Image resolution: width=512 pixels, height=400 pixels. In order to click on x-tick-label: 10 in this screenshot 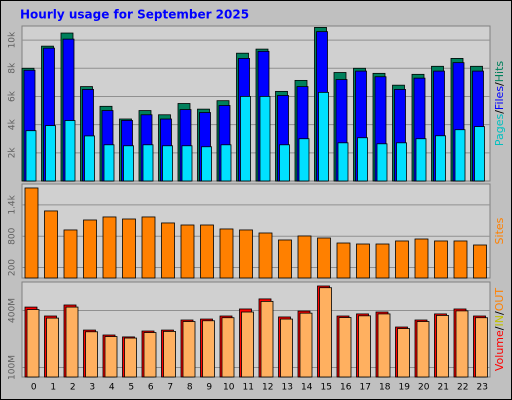, I will do `click(229, 388)`.